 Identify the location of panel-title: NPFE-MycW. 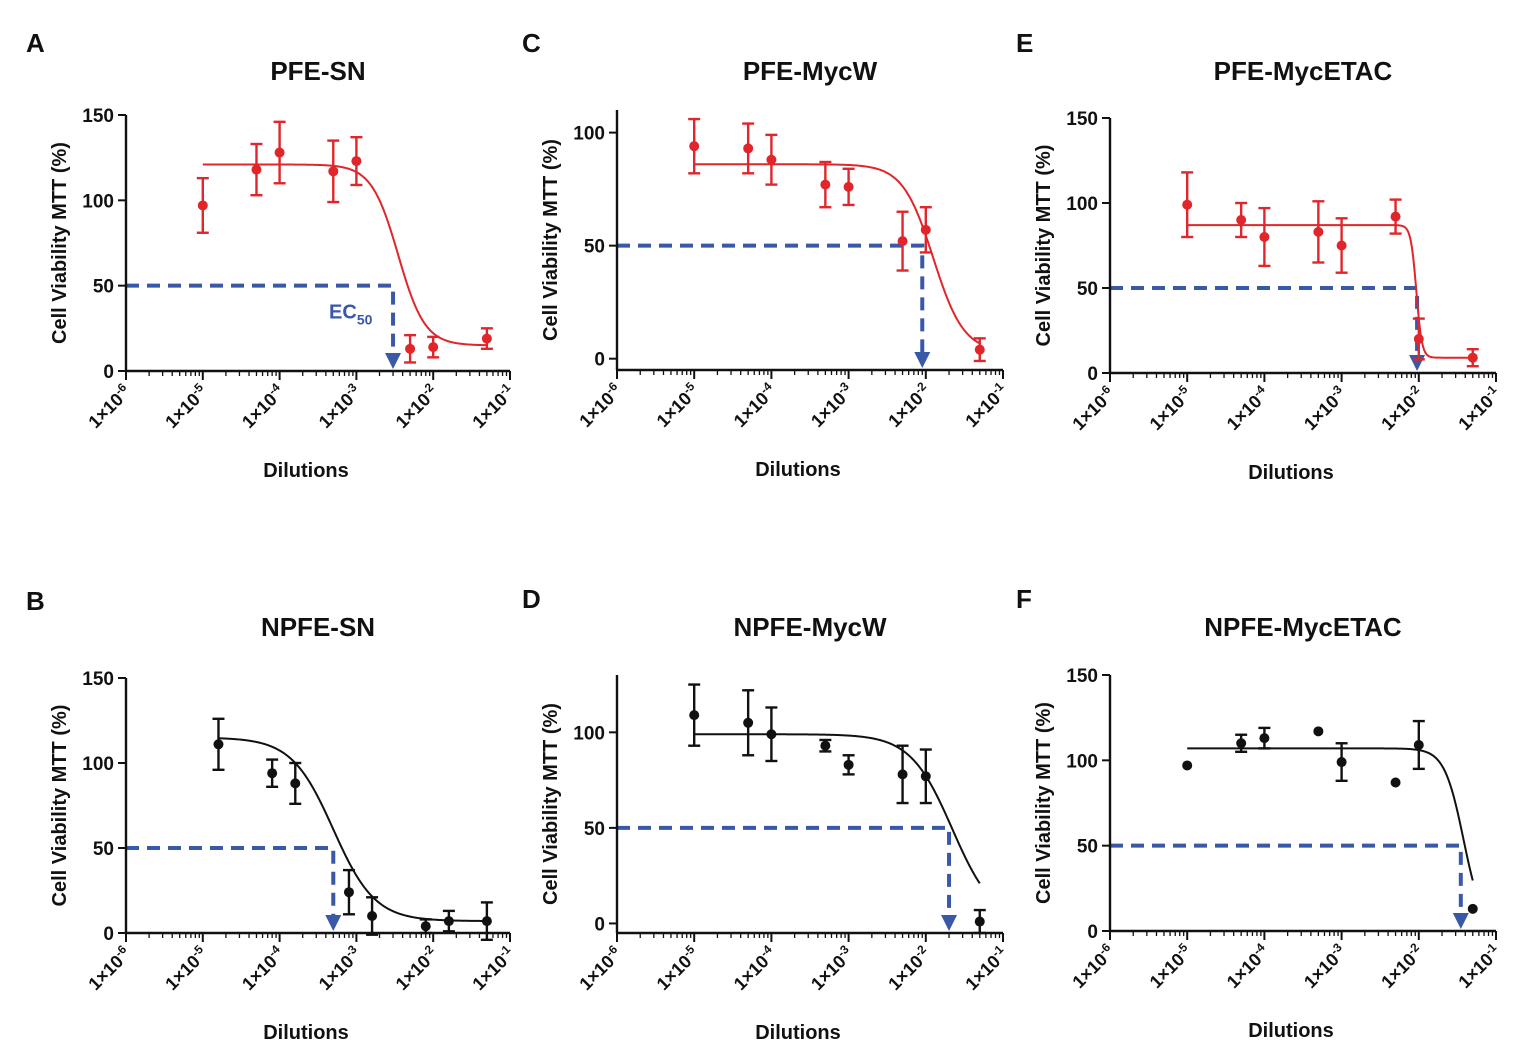
(810, 627).